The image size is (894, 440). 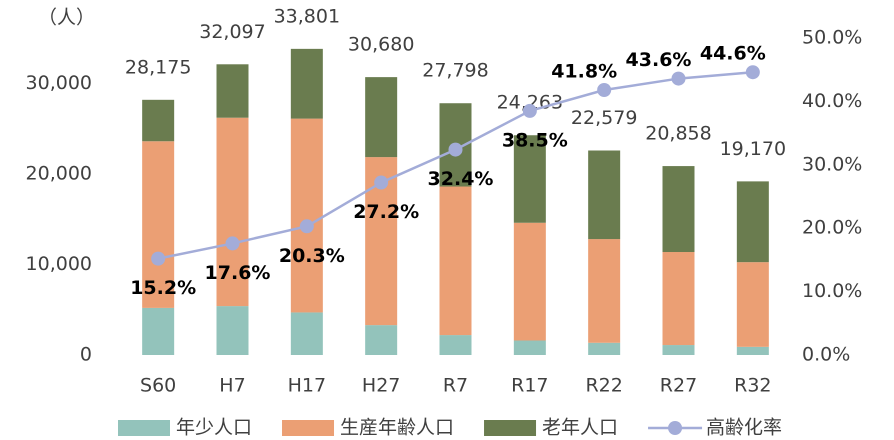 What do you see at coordinates (832, 228) in the screenshot?
I see `y2-tick-label: 20.0%` at bounding box center [832, 228].